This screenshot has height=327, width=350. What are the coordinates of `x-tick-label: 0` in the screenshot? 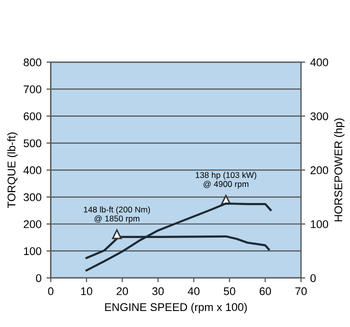 It's located at (51, 291).